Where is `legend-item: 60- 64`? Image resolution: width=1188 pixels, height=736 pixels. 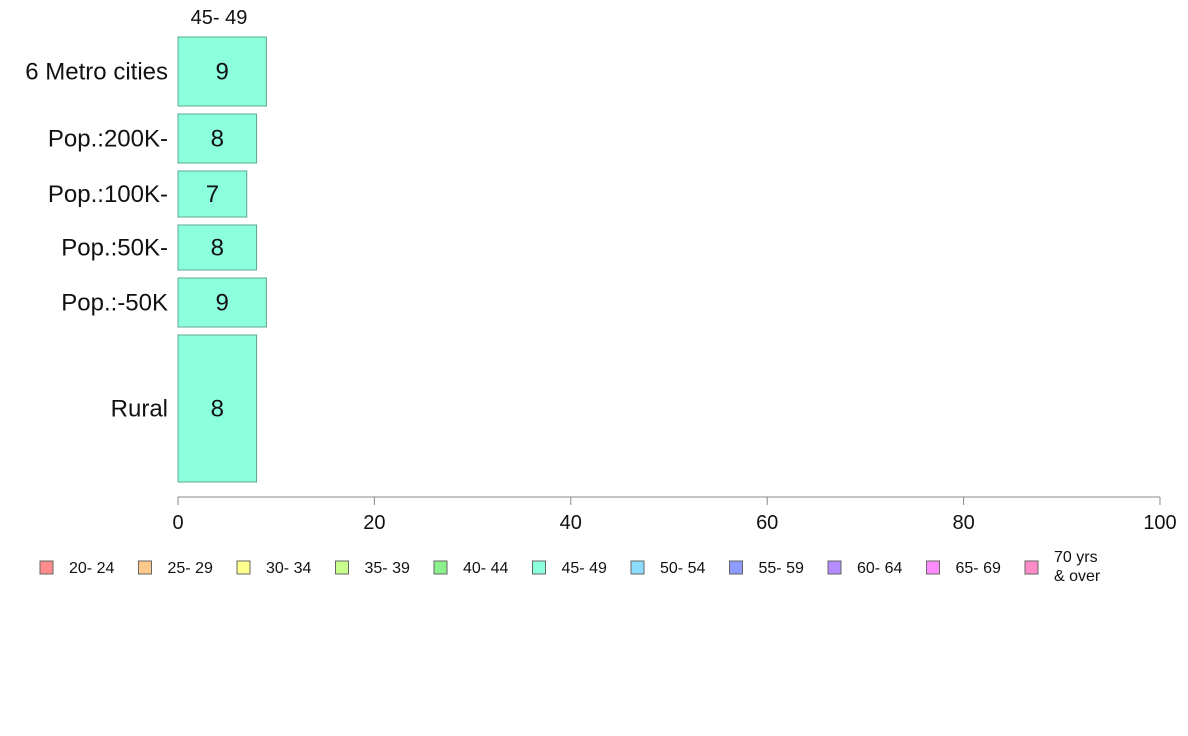 legend-item: 60- 64 is located at coordinates (864, 568).